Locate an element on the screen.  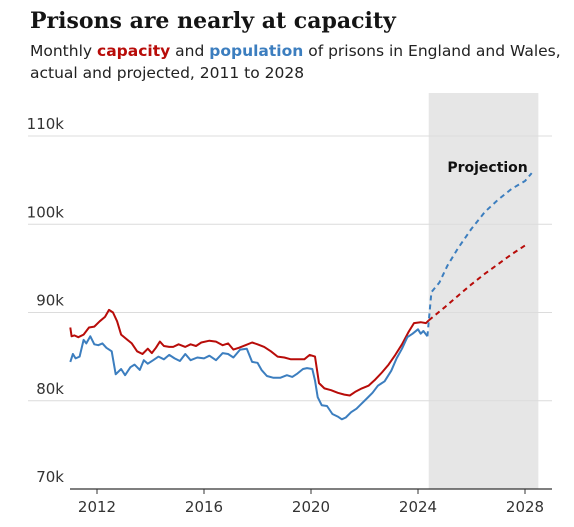
x-tick-label: 2020 is located at coordinates (311, 507).